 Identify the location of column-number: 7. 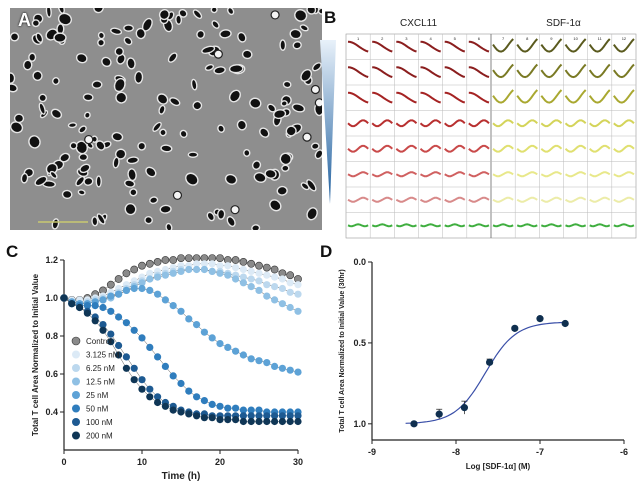
(503, 38).